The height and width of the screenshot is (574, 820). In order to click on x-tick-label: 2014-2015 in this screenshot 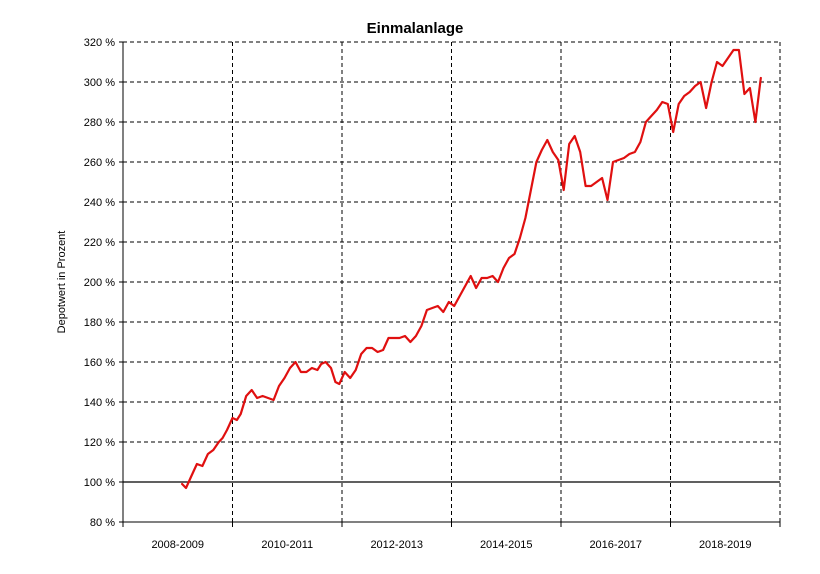, I will do `click(506, 545)`.